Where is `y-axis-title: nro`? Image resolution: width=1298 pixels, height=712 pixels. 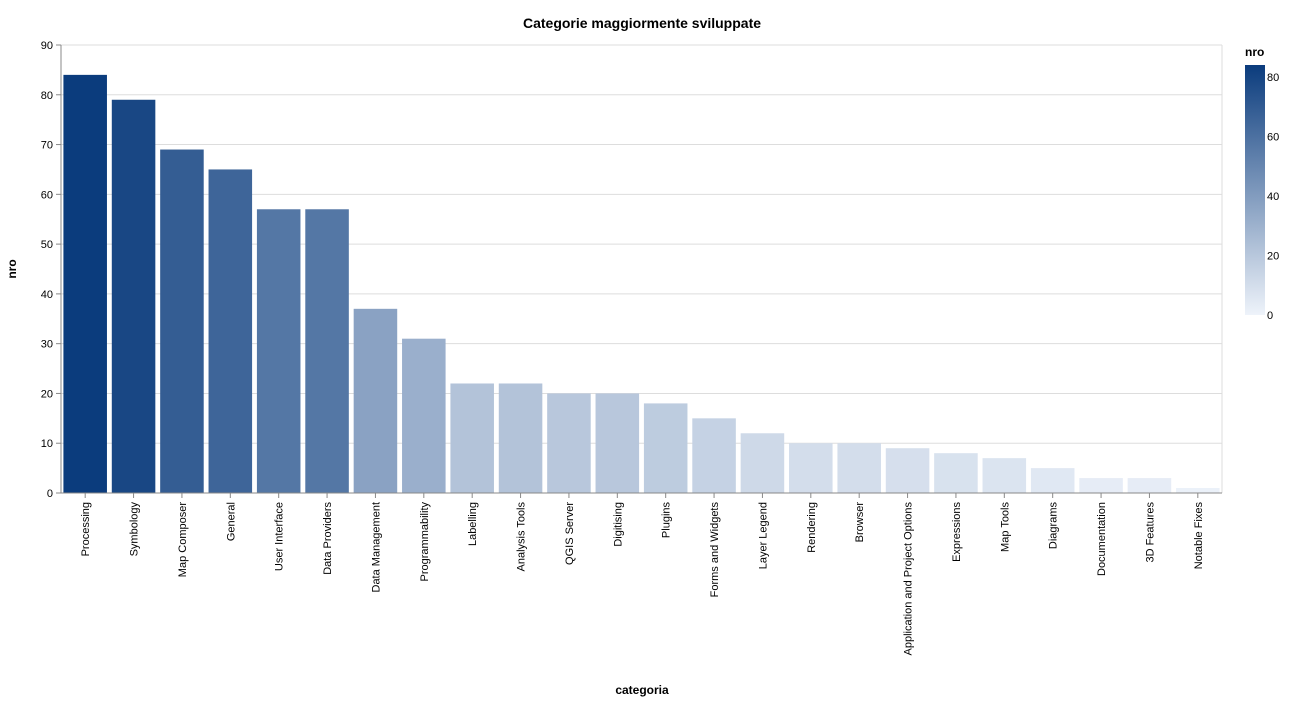
y-axis-title: nro is located at coordinates (12, 268).